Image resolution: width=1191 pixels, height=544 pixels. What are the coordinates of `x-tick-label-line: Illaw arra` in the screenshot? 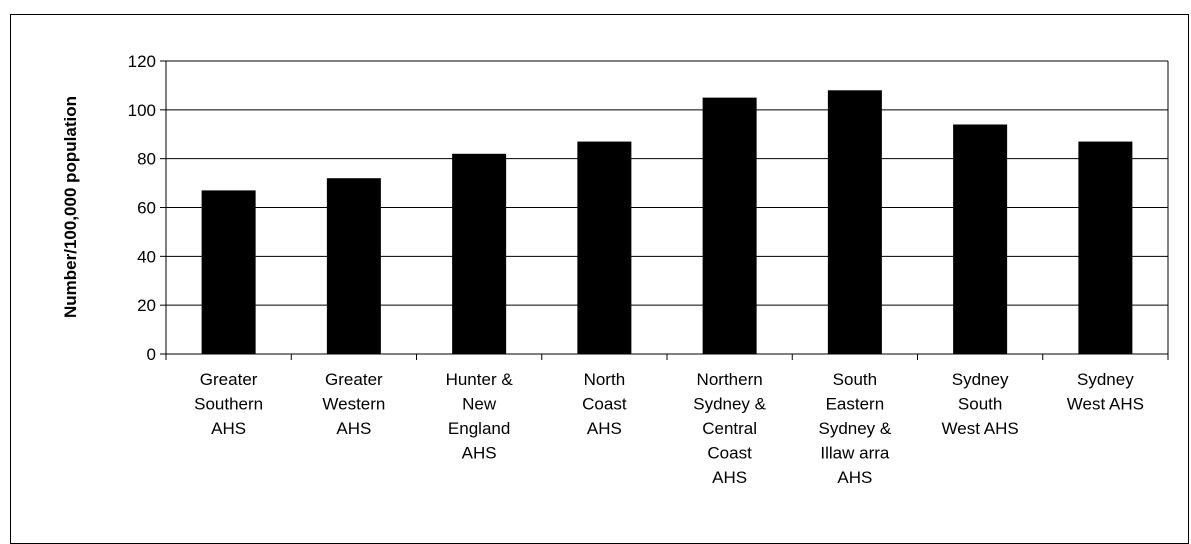 It's located at (855, 453).